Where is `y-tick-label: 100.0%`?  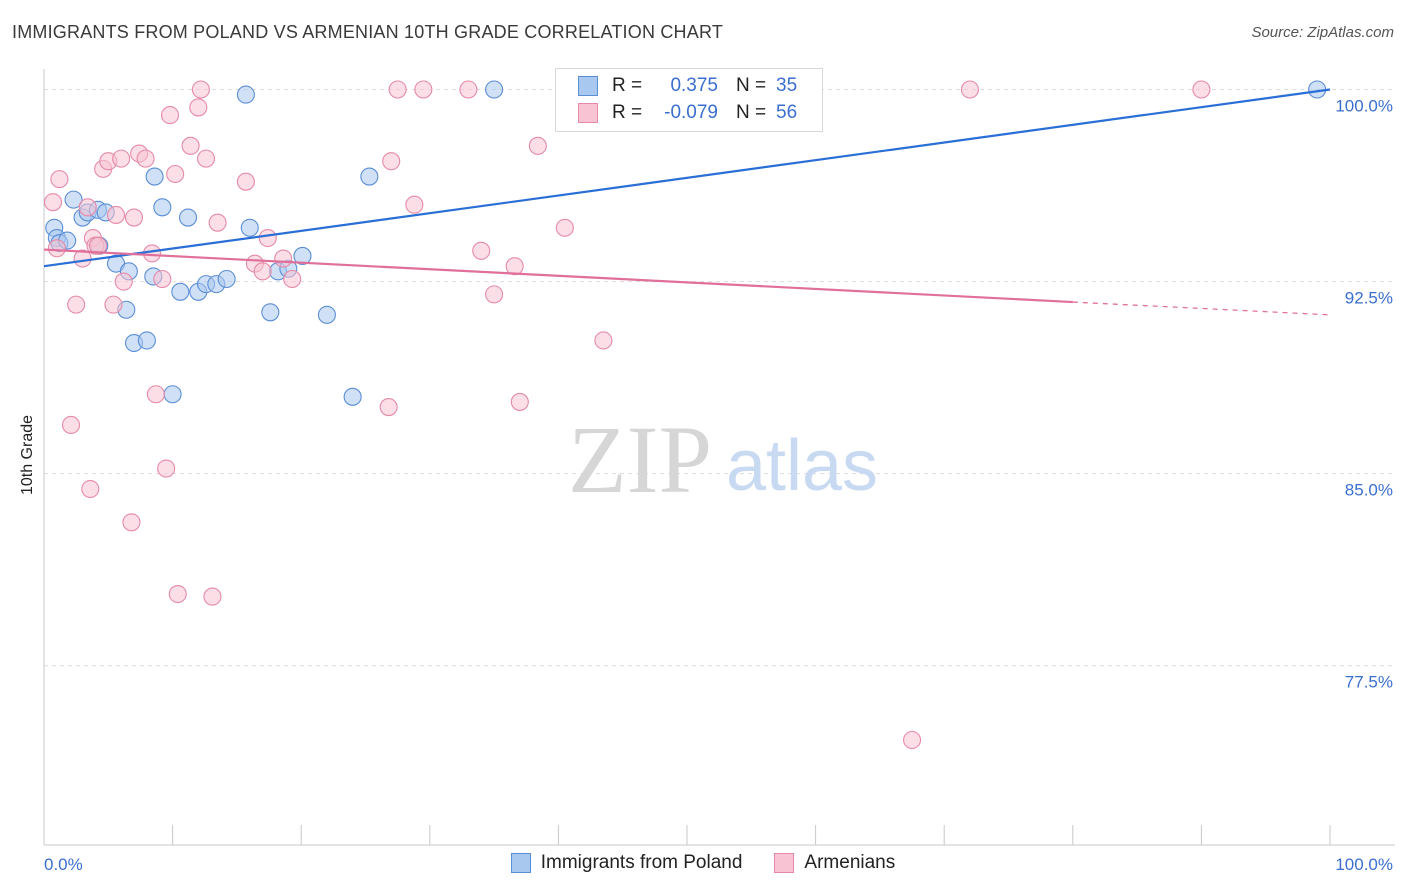 y-tick-label: 100.0% is located at coordinates (1364, 105).